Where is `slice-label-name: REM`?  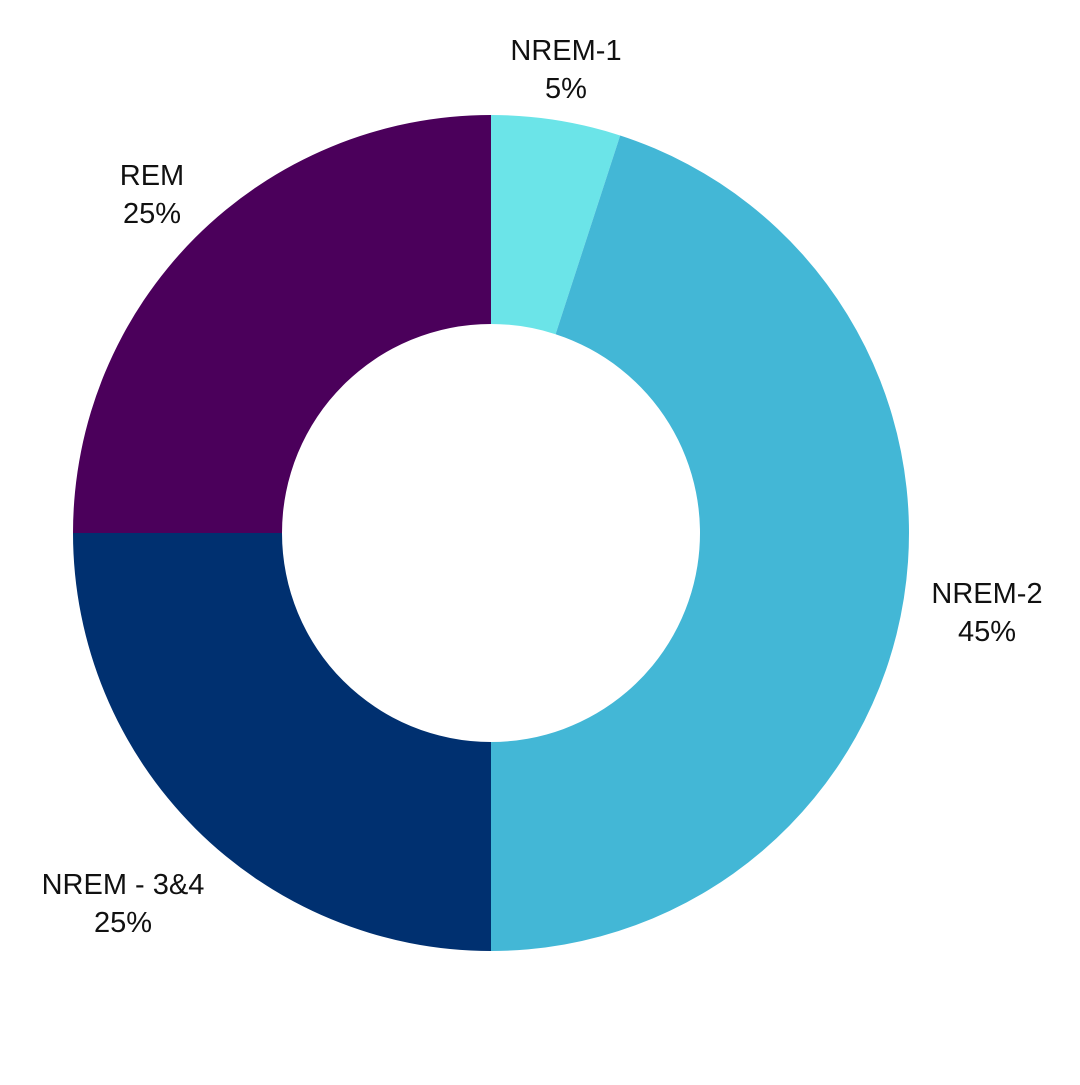 slice-label-name: REM is located at coordinates (152, 176).